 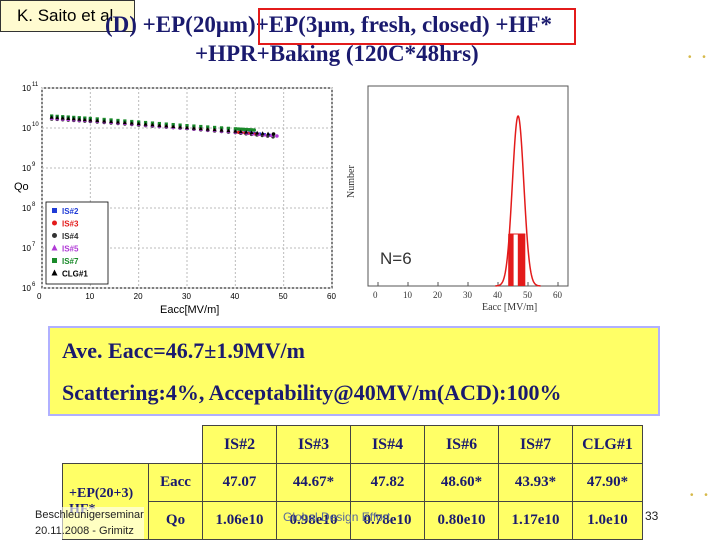 What do you see at coordinates (183, 350) in the screenshot?
I see `average-eacc: Ave. Eacc=46.7±1.9MV/m` at bounding box center [183, 350].